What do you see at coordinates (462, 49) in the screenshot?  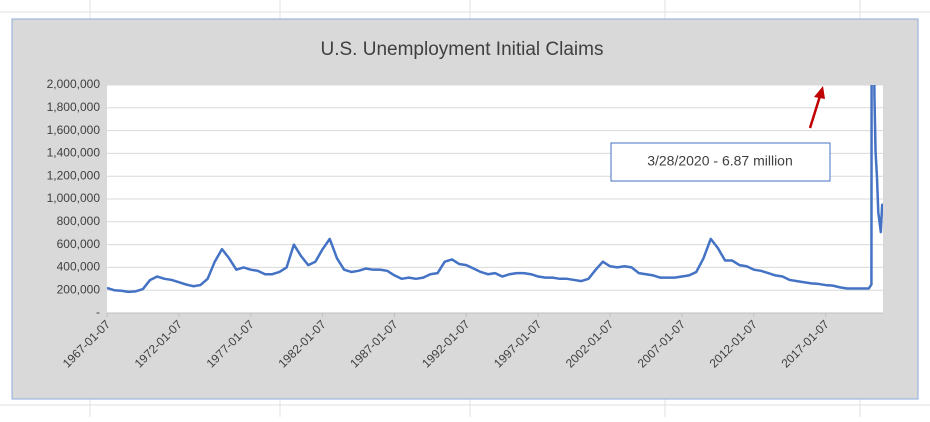 I see `chart-title: U.S. Unemployment Initial Claims` at bounding box center [462, 49].